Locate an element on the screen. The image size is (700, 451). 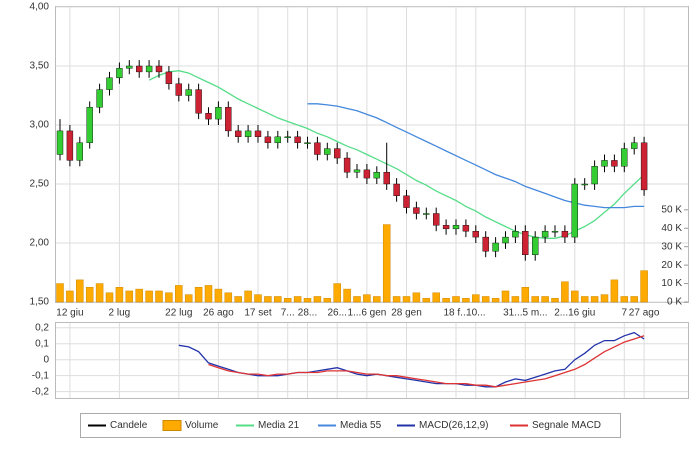
x-tick-label: 26 ago is located at coordinates (218, 313).